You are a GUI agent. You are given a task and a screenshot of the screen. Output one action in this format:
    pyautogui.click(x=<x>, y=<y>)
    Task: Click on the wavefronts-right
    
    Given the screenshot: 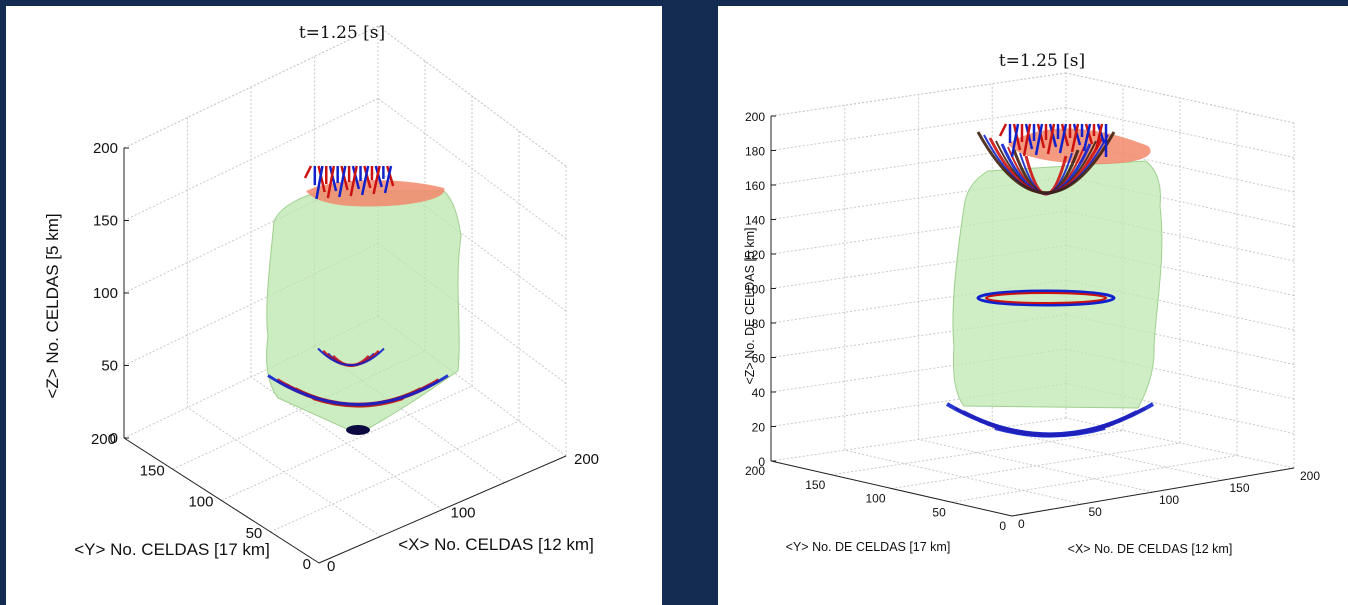 What is the action you would take?
    pyautogui.click(x=1050, y=280)
    